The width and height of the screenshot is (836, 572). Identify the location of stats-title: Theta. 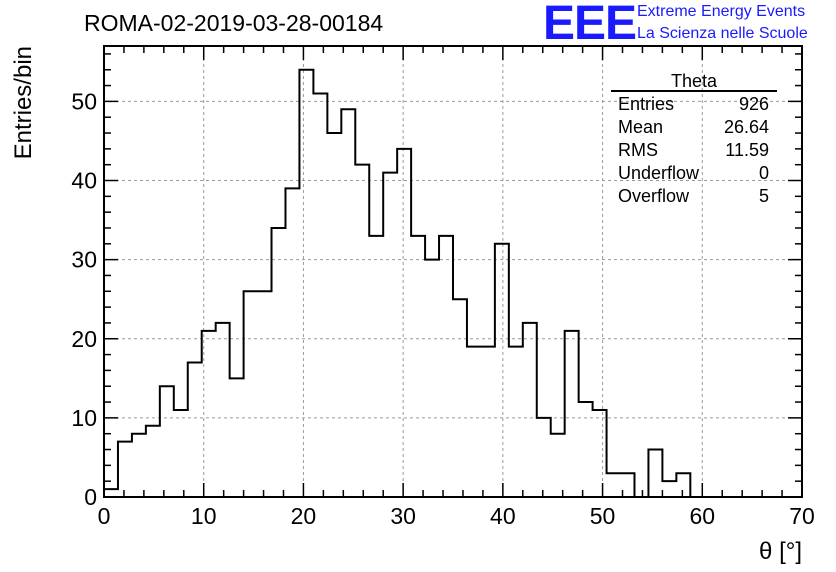
(694, 82).